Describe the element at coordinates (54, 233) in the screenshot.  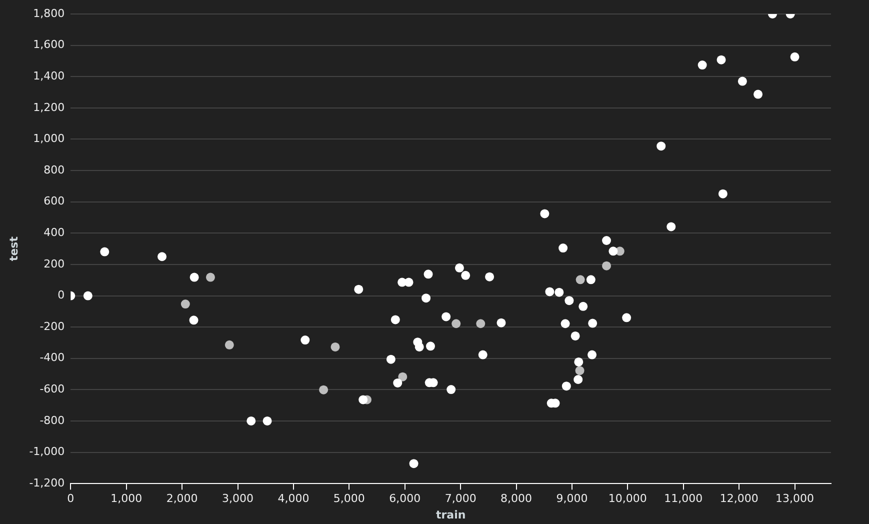
I see `y-tick-label: 400` at that location.